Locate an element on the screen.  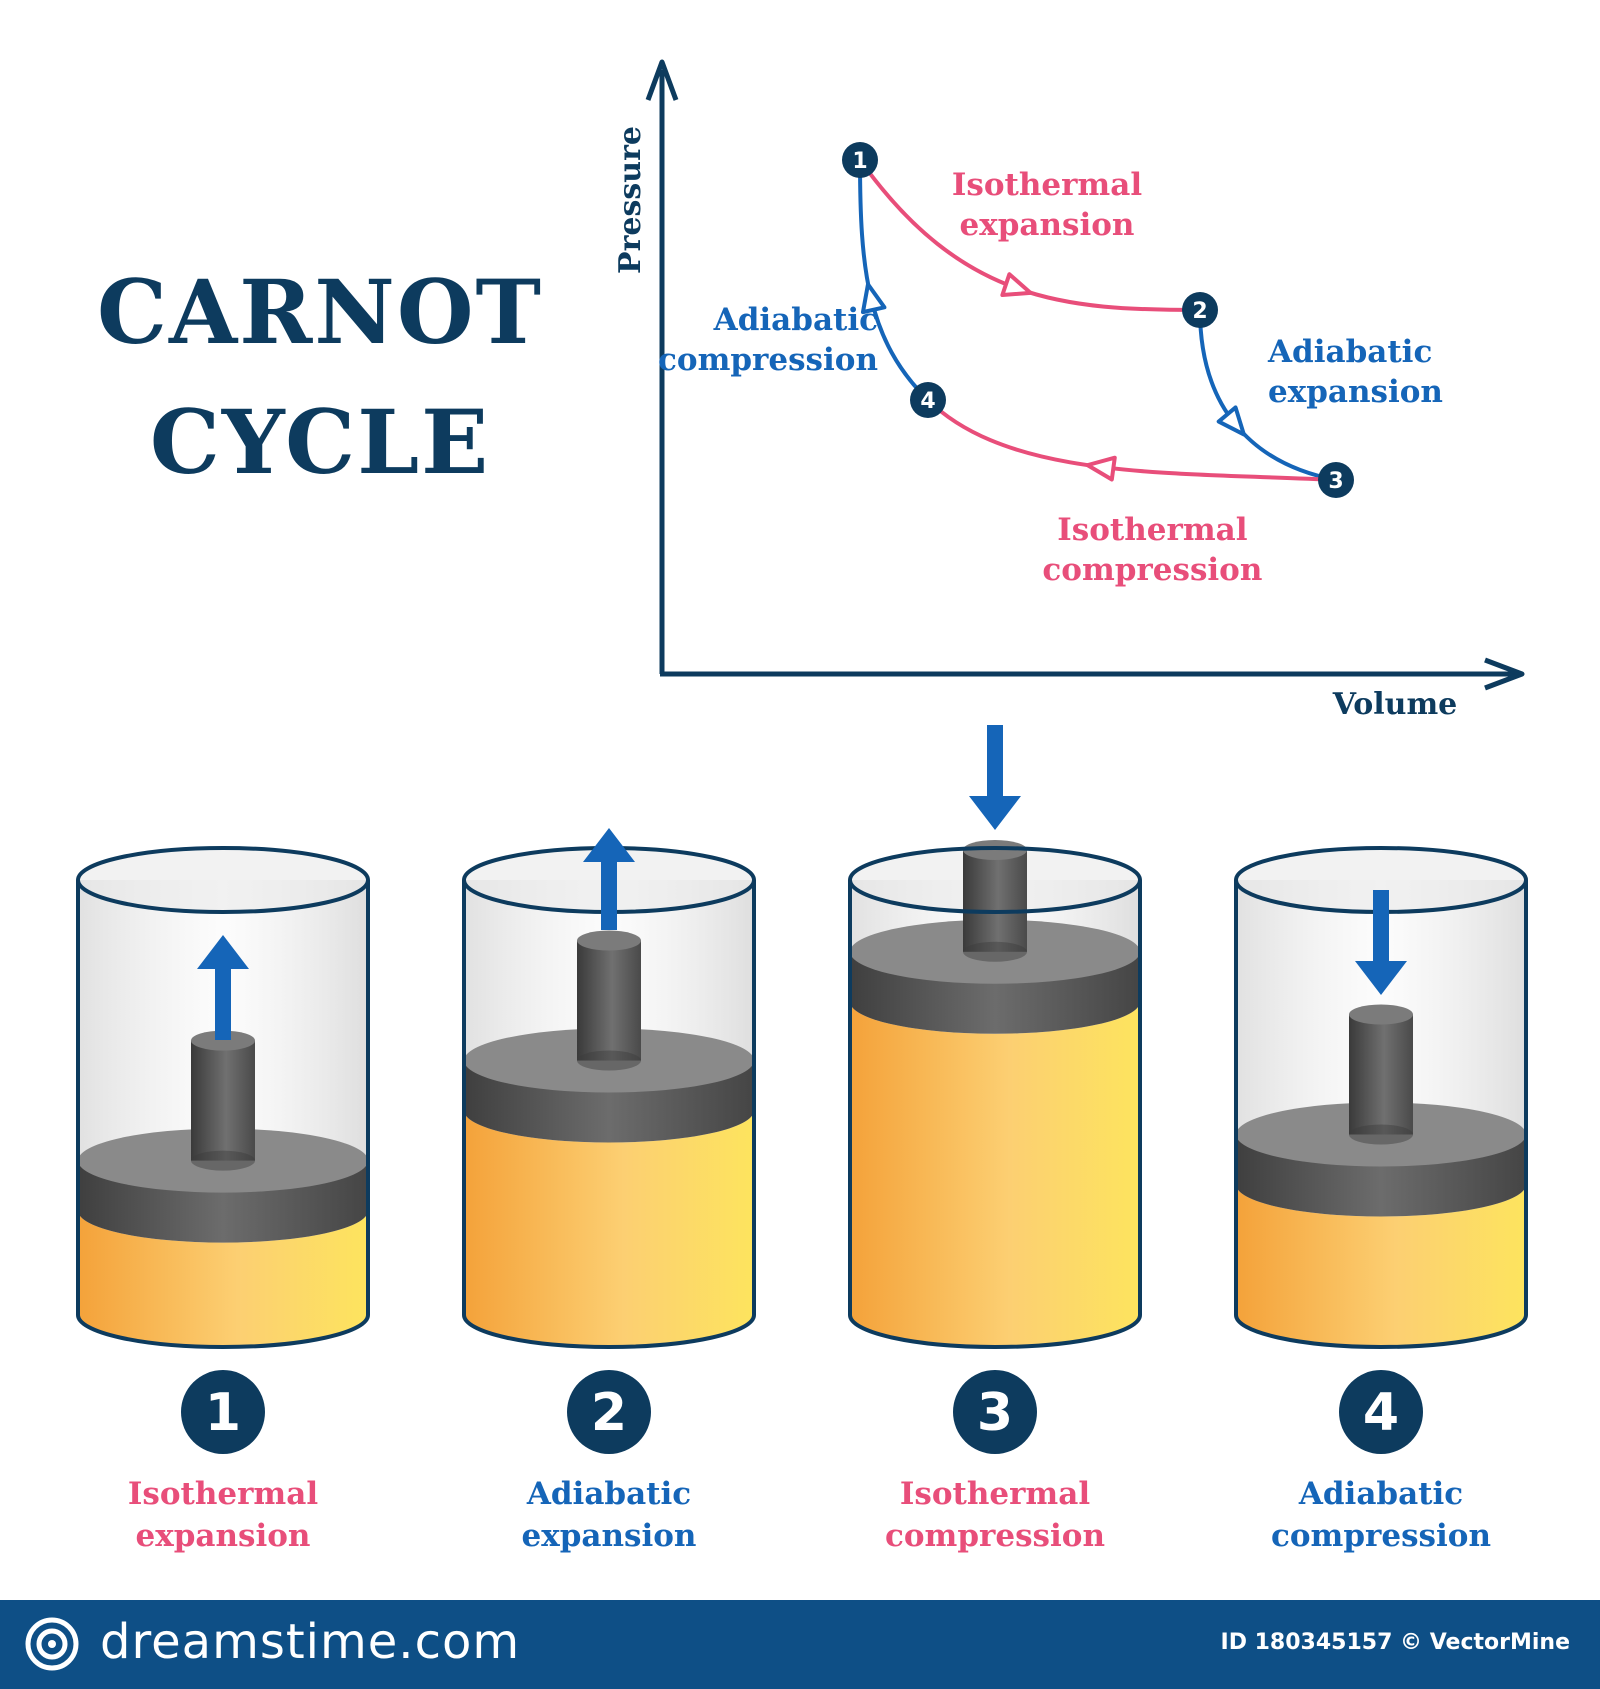
state-point-label-4: 4 is located at coordinates (927, 401).